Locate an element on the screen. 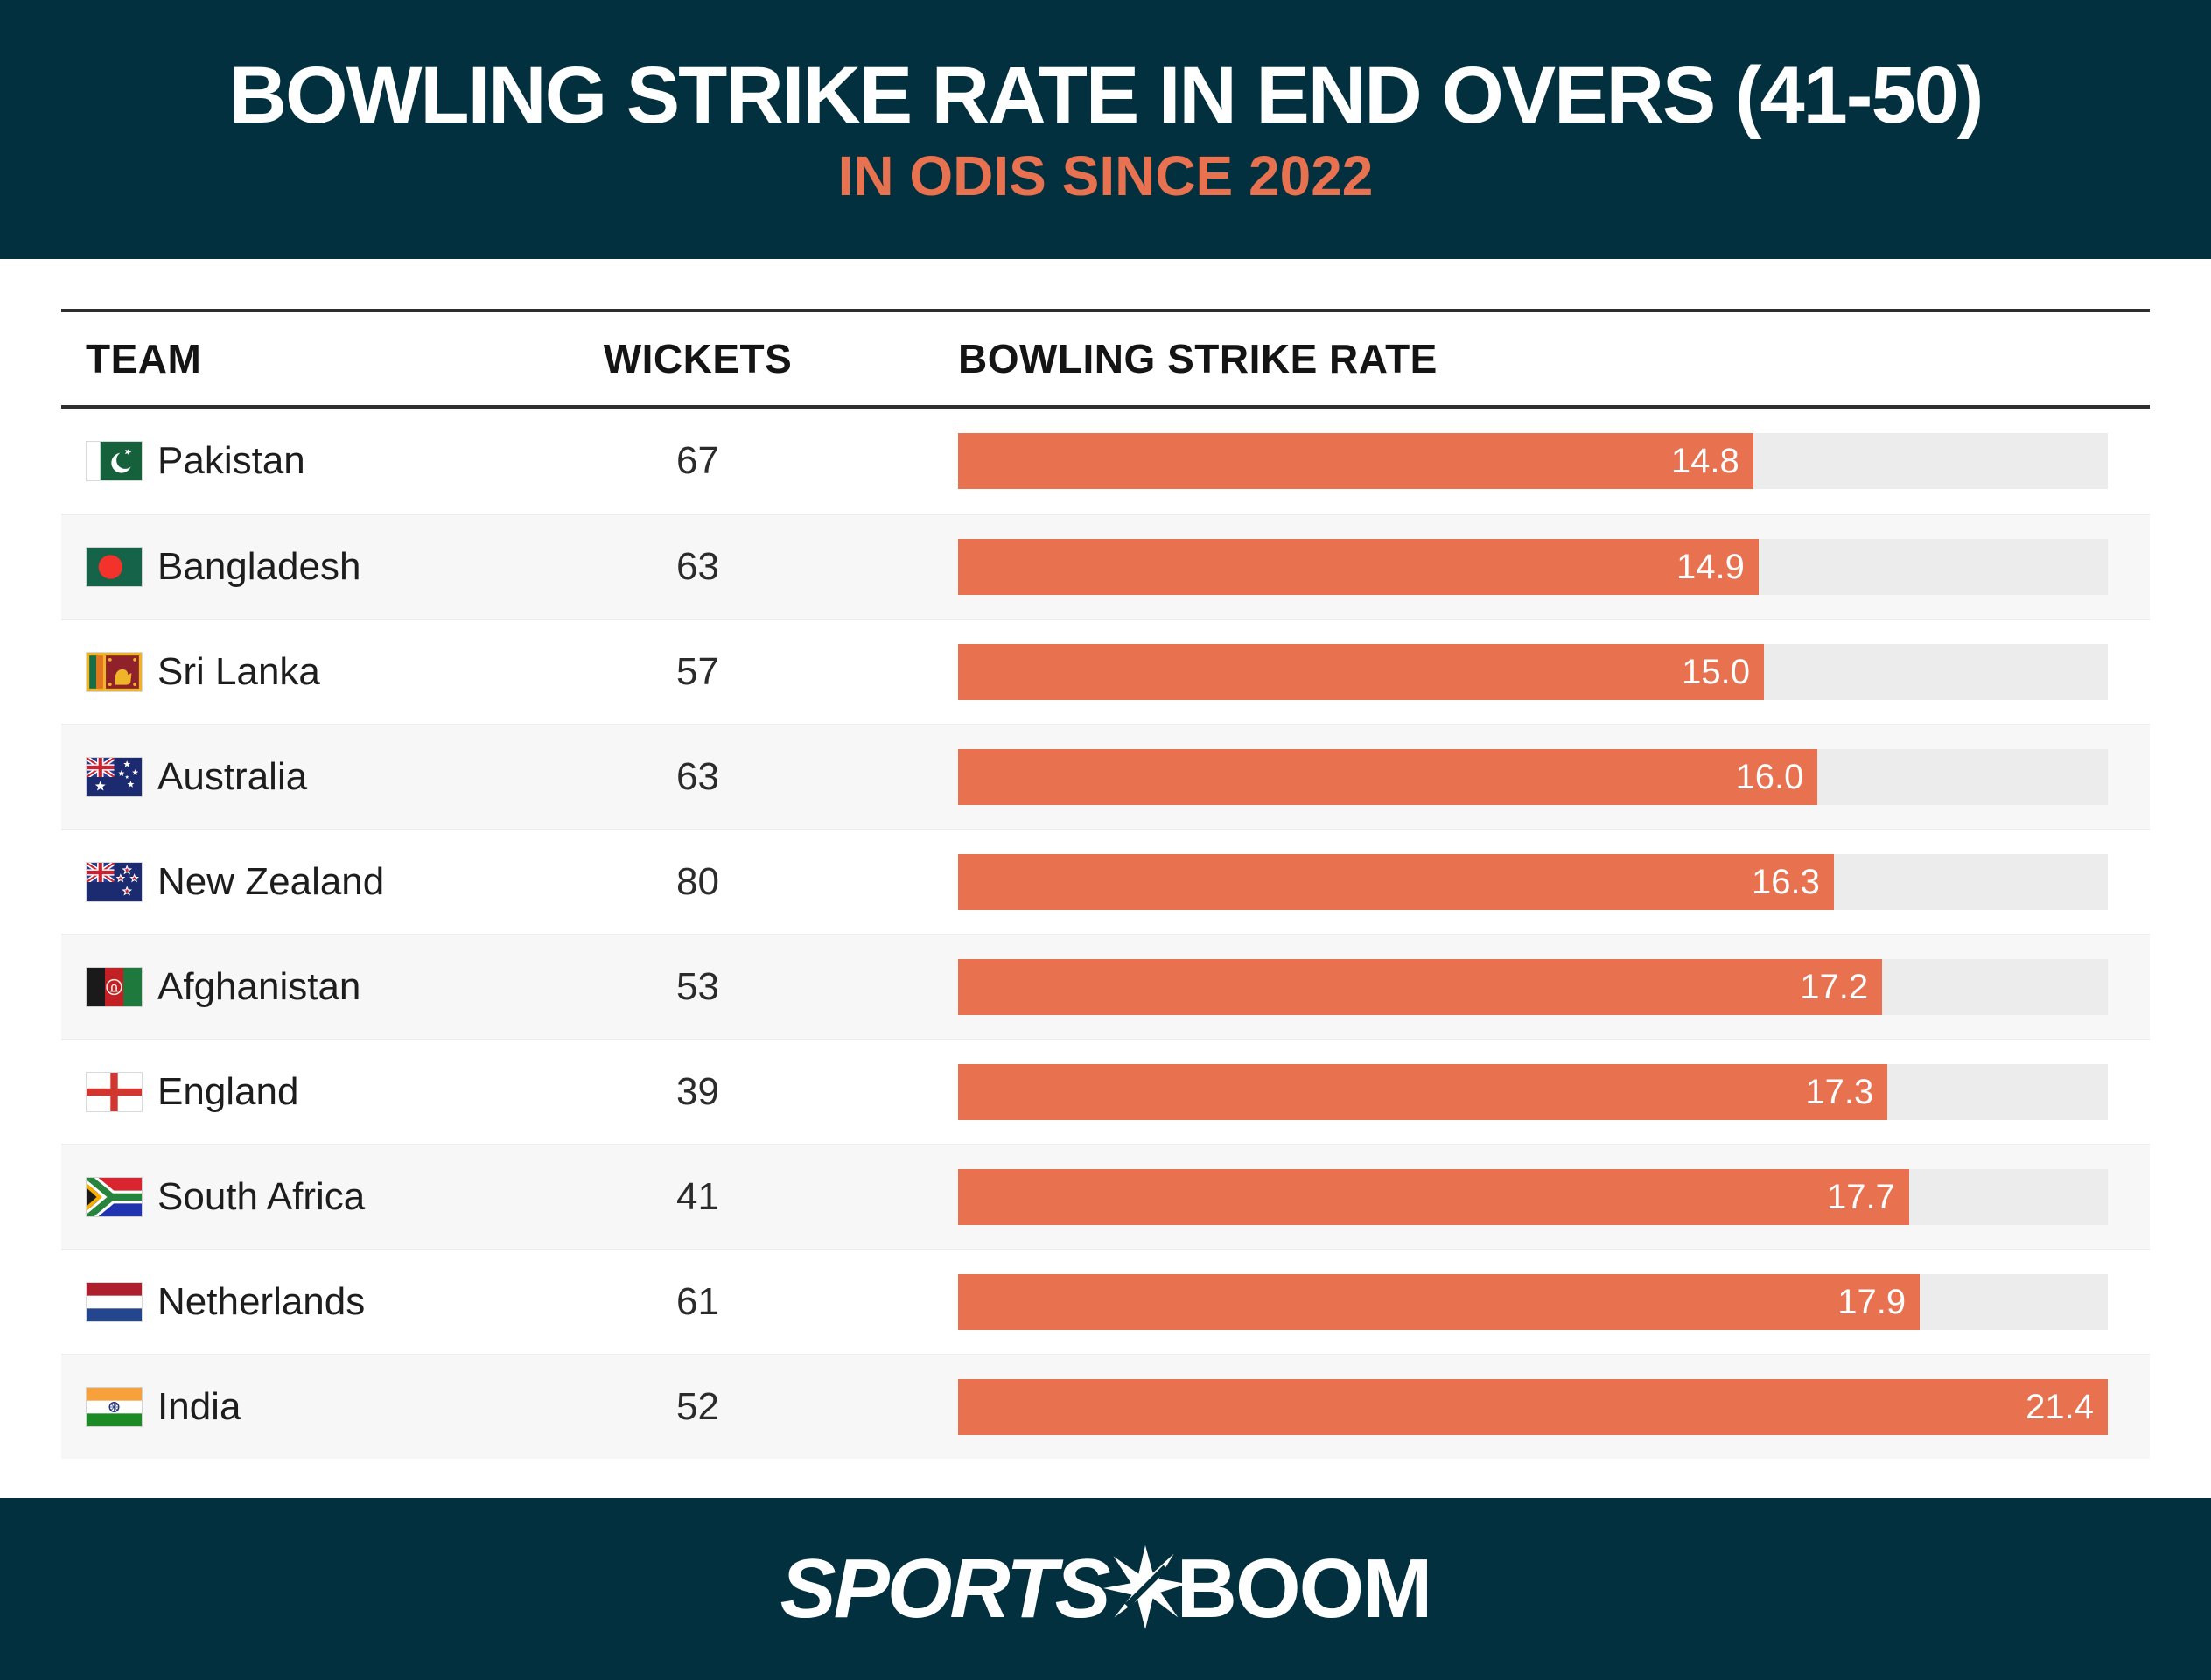 The height and width of the screenshot is (1680, 2211). team-name: South Africa is located at coordinates (261, 1196).